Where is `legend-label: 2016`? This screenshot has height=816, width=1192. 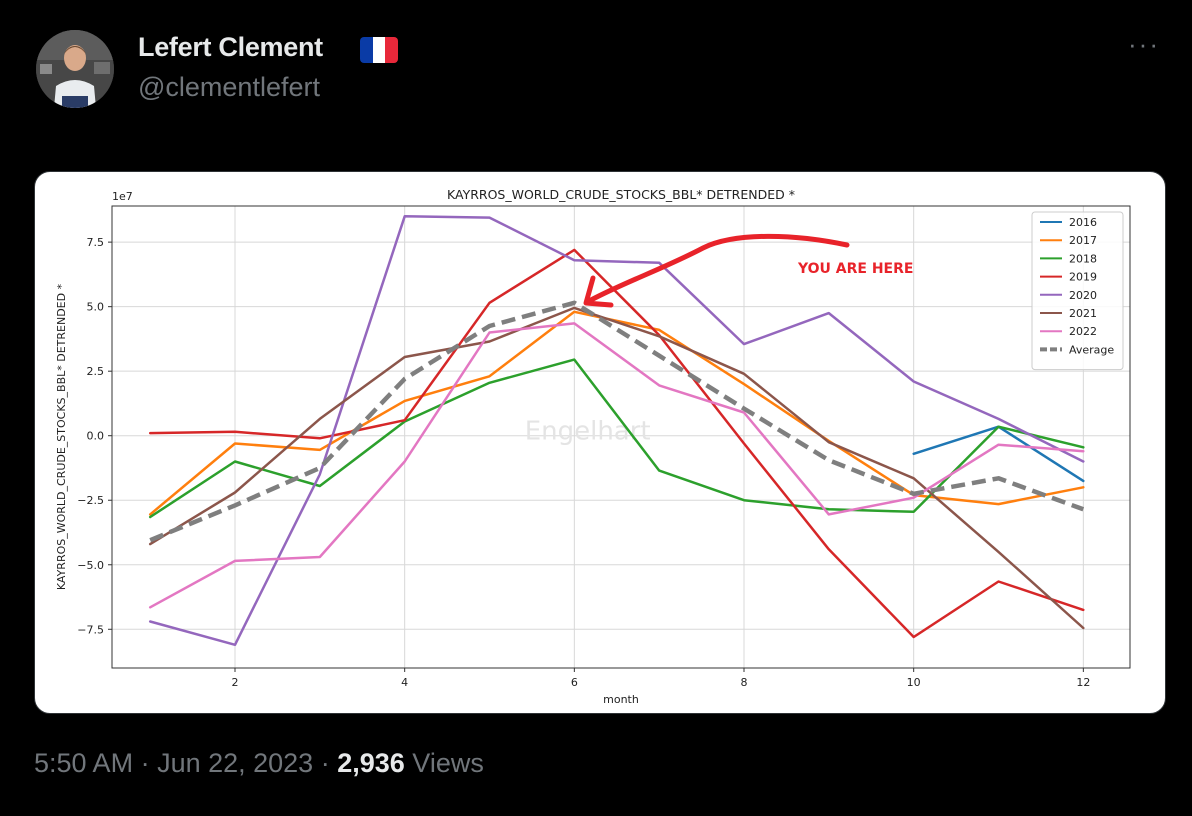
legend-label: 2016 is located at coordinates (1083, 222).